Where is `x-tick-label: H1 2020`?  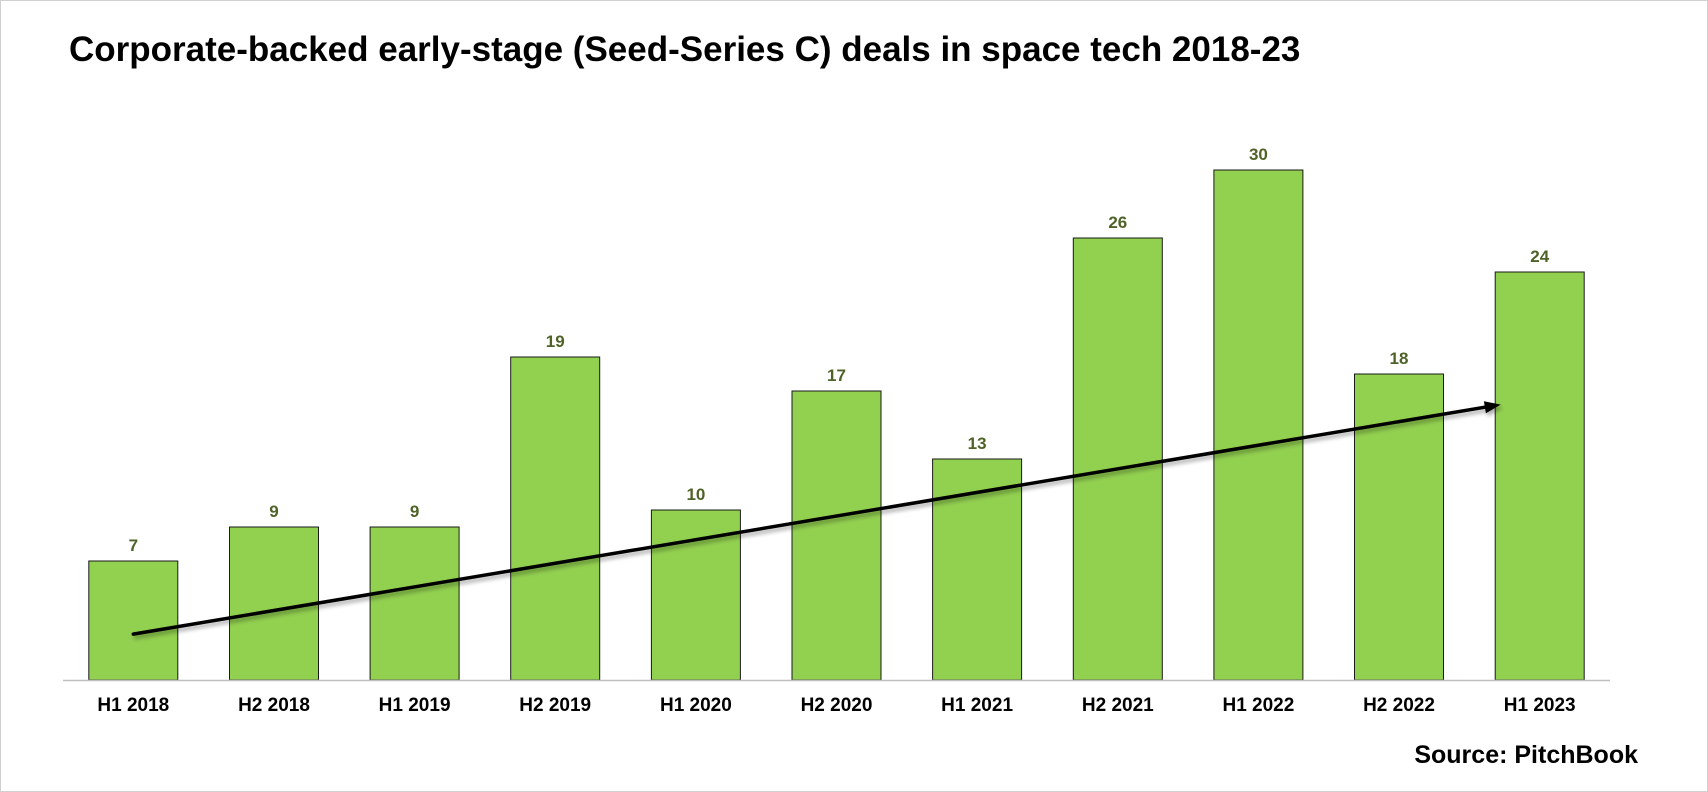
x-tick-label: H1 2020 is located at coordinates (696, 705).